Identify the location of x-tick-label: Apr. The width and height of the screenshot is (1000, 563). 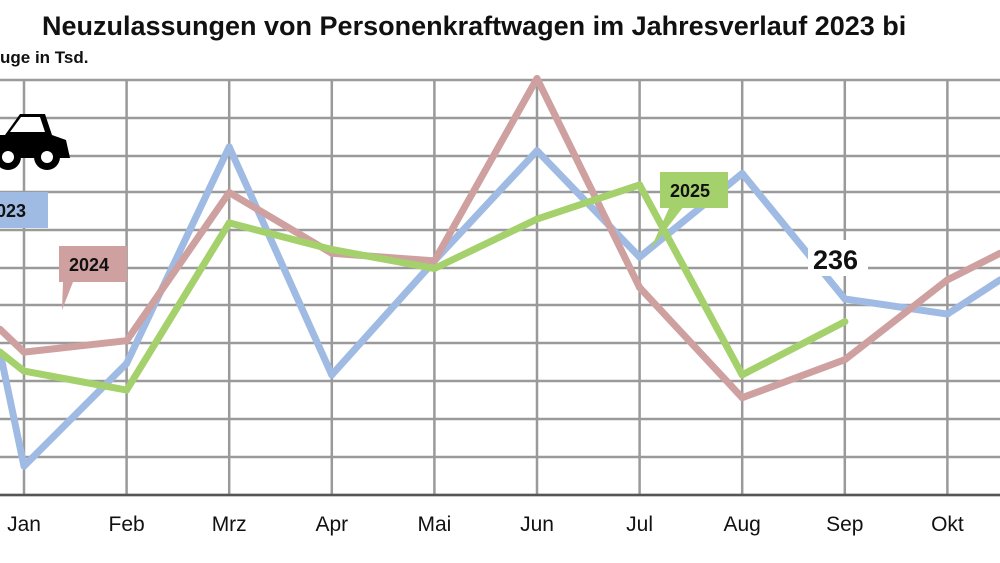
(331, 524).